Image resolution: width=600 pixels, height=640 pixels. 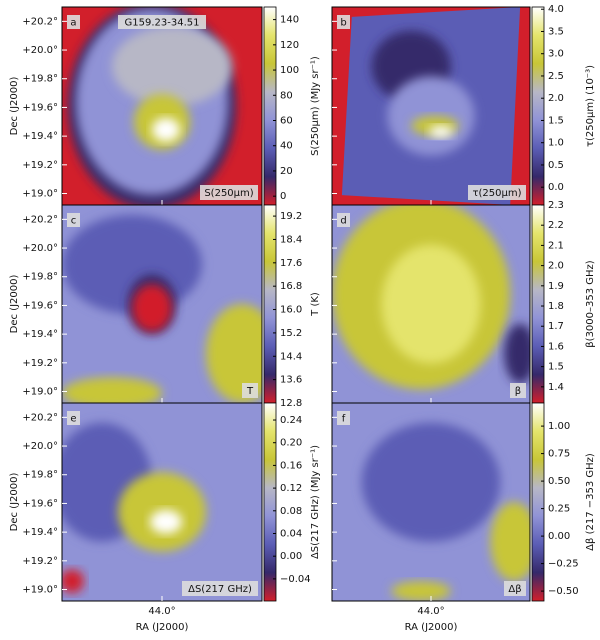 I want to click on y-tick-label: +19.4°, so click(x=40, y=334).